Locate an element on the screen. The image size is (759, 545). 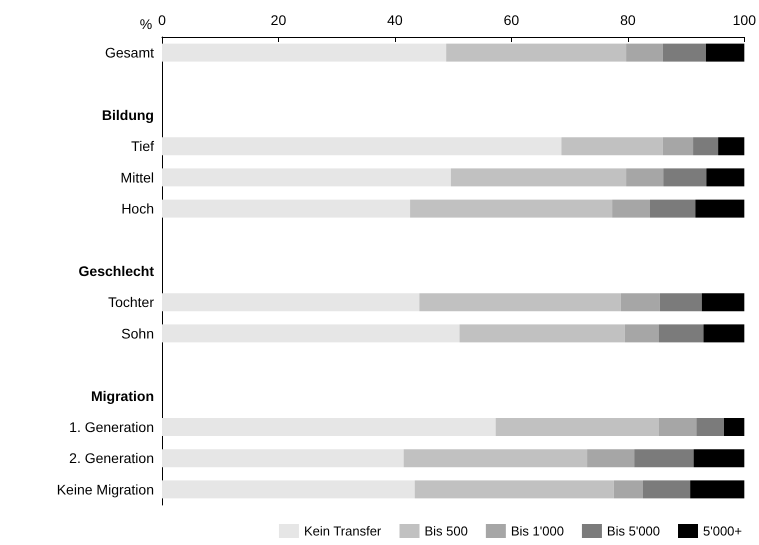
legend-label: Bis 5'000 is located at coordinates (633, 531).